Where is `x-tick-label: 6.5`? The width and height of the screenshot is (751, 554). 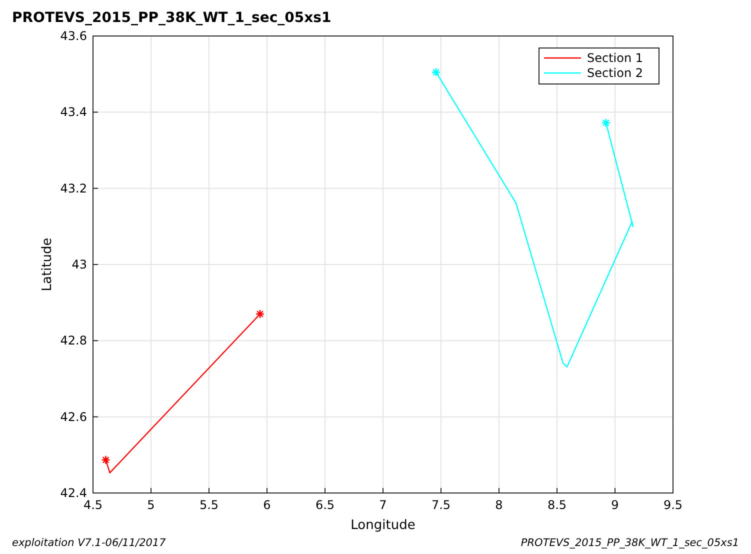
x-tick-label: 6.5 is located at coordinates (325, 505).